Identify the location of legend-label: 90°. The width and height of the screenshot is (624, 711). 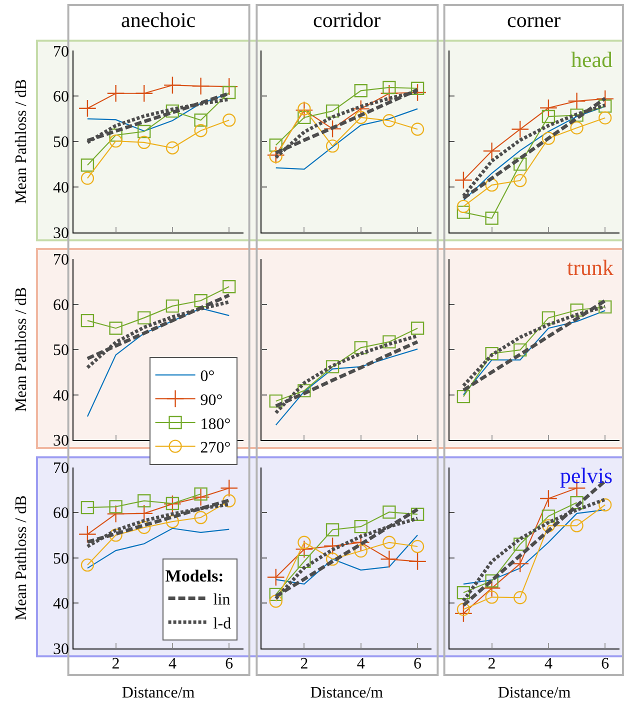
(211, 400).